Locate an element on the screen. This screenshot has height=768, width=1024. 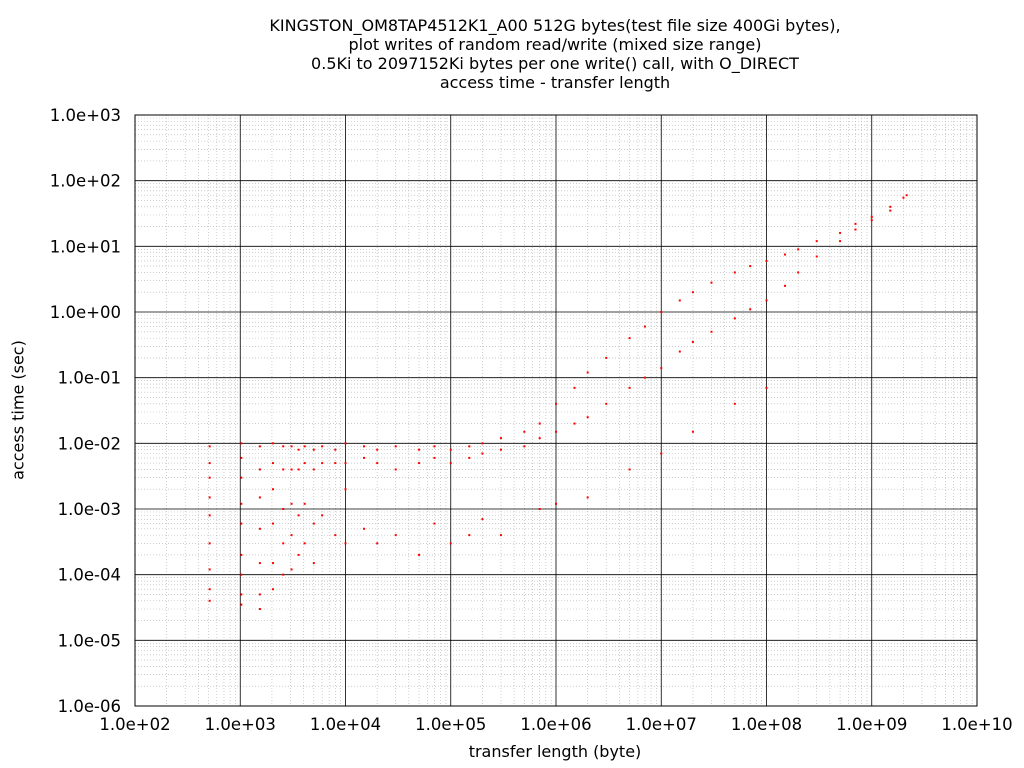
y-tick-label: 1.0e-05 is located at coordinates (89, 640).